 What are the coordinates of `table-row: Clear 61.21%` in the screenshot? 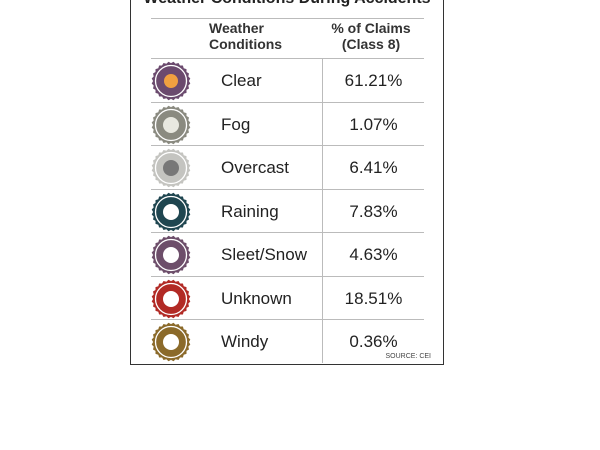 It's located at (287, 80).